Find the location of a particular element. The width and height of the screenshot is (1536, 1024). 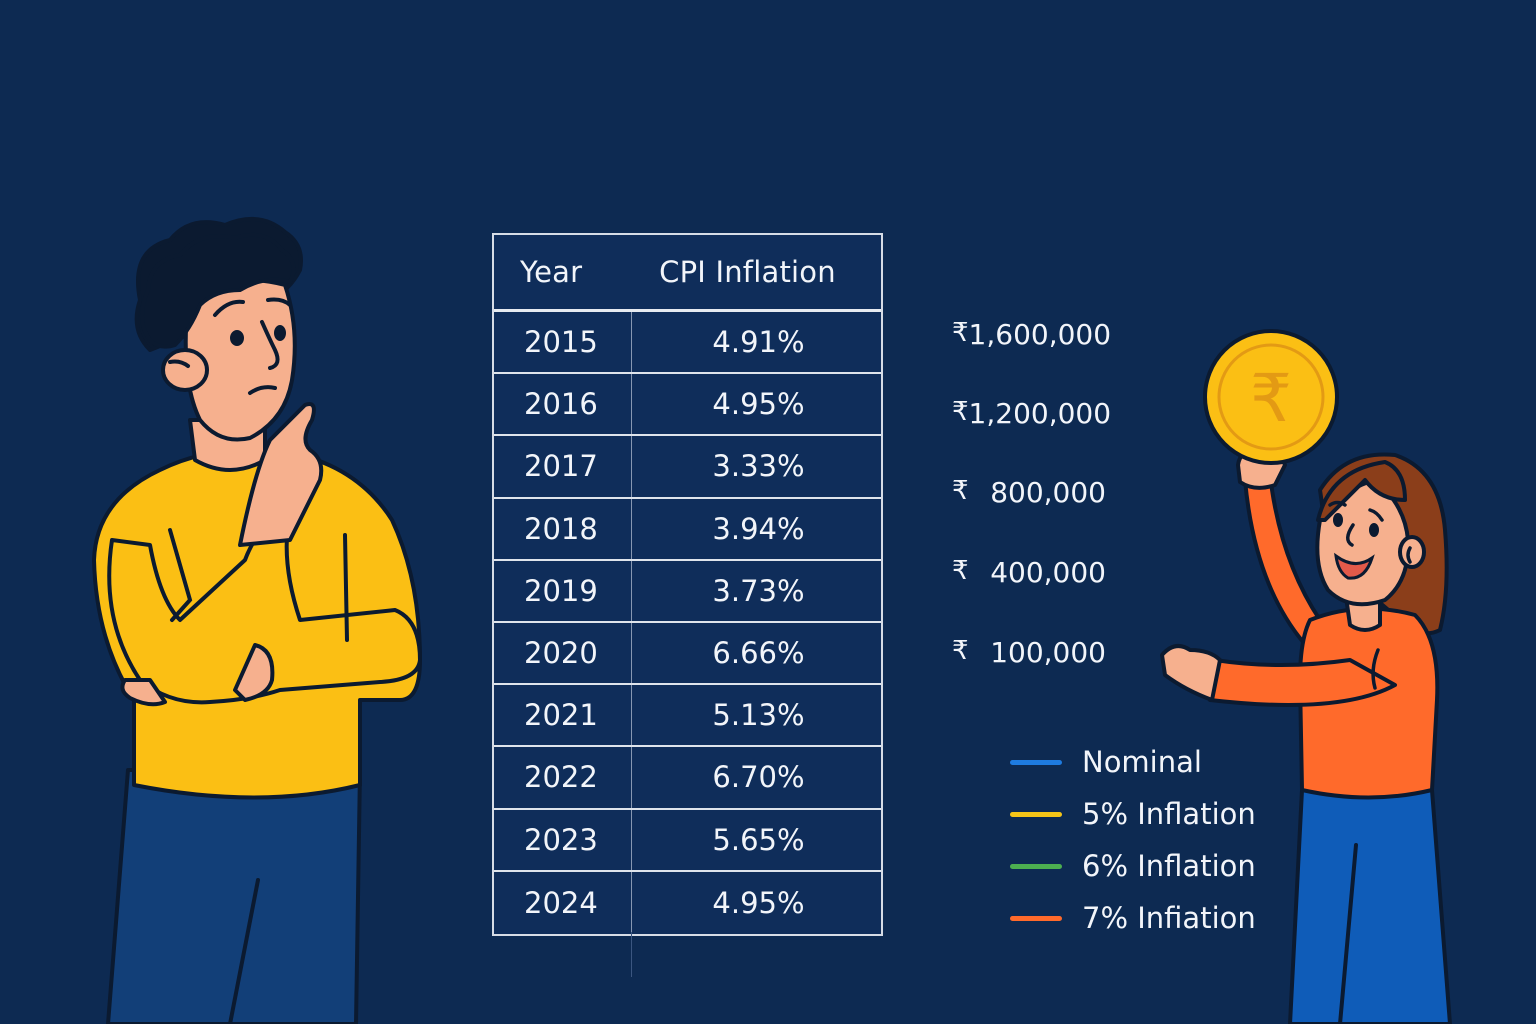

axis-amount: 1,600,000 is located at coordinates (1040, 334).